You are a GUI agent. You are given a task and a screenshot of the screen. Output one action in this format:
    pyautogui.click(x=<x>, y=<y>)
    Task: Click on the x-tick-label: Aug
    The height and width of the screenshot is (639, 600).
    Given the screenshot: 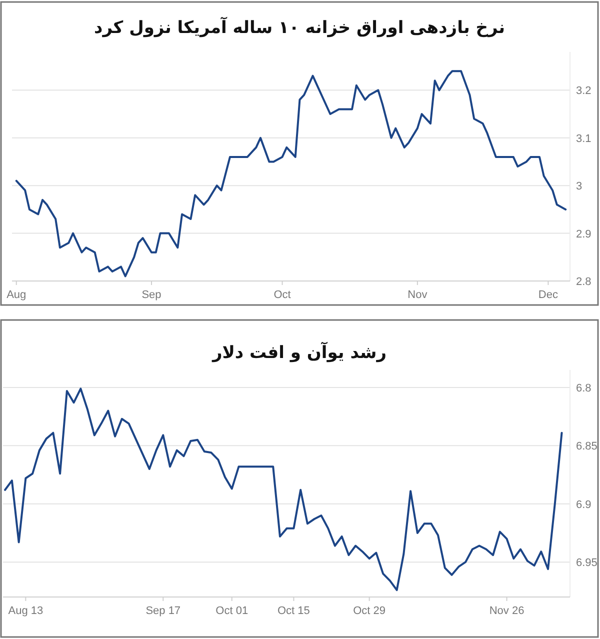 What is the action you would take?
    pyautogui.click(x=16, y=295)
    